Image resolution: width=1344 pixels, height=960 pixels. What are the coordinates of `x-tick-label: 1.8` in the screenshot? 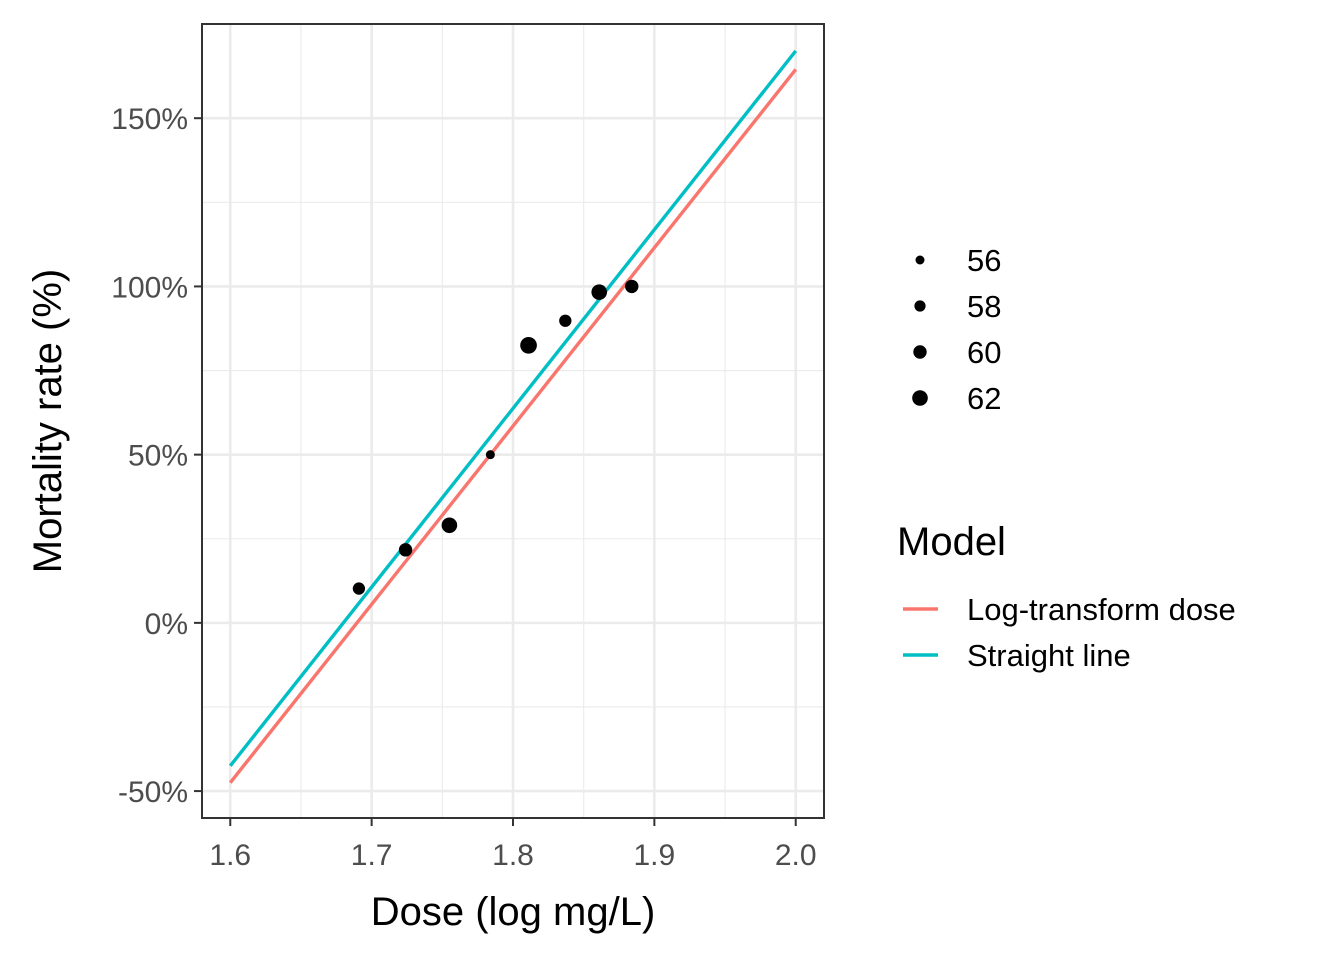 It's located at (513, 855).